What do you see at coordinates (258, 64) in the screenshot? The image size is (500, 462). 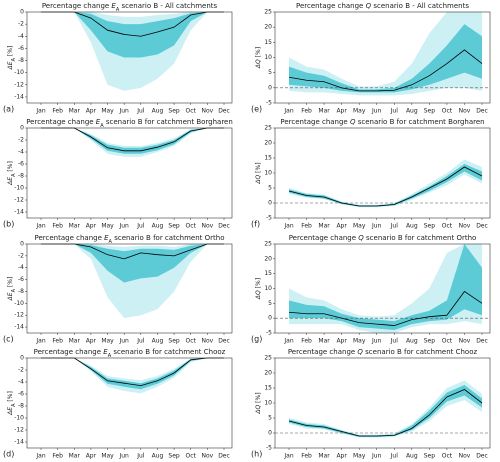 I see `y-axis-label-symbol: ΔQ` at bounding box center [258, 64].